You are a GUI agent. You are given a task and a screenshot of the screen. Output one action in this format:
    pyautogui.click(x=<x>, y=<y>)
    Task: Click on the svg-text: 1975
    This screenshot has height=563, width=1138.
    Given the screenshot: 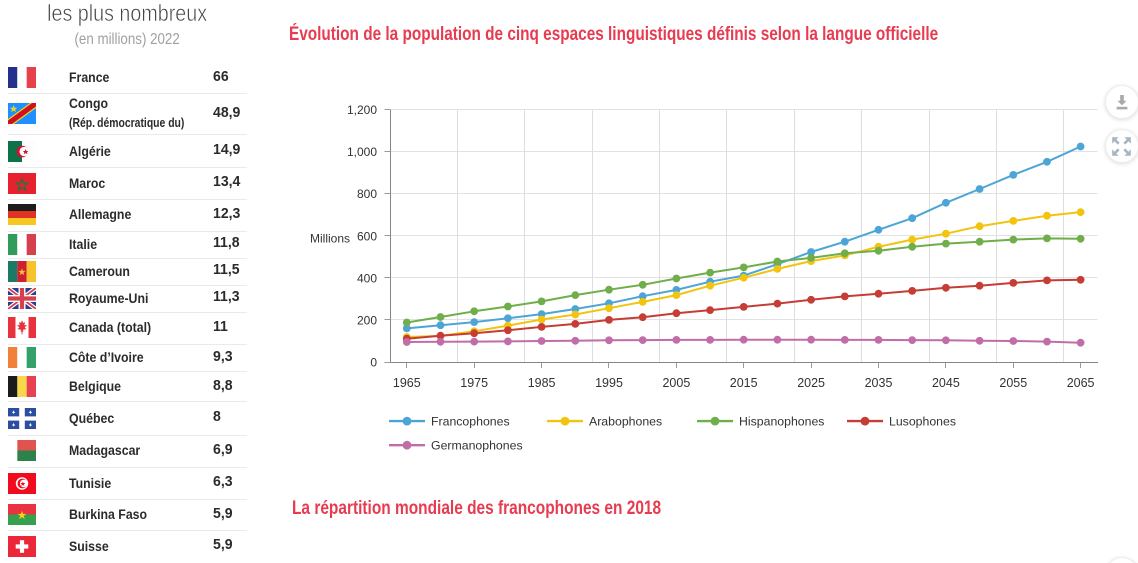 What is the action you would take?
    pyautogui.click(x=474, y=383)
    